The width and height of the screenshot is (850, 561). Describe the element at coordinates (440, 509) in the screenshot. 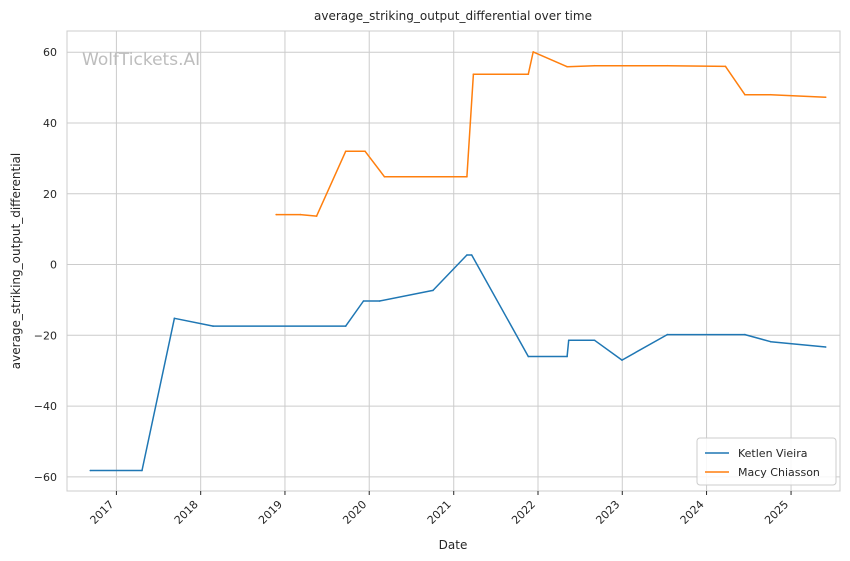

I see `x-tick-labels: 2017 2018 2019 2020 2021 2022 2023 2024 2025` at that location.